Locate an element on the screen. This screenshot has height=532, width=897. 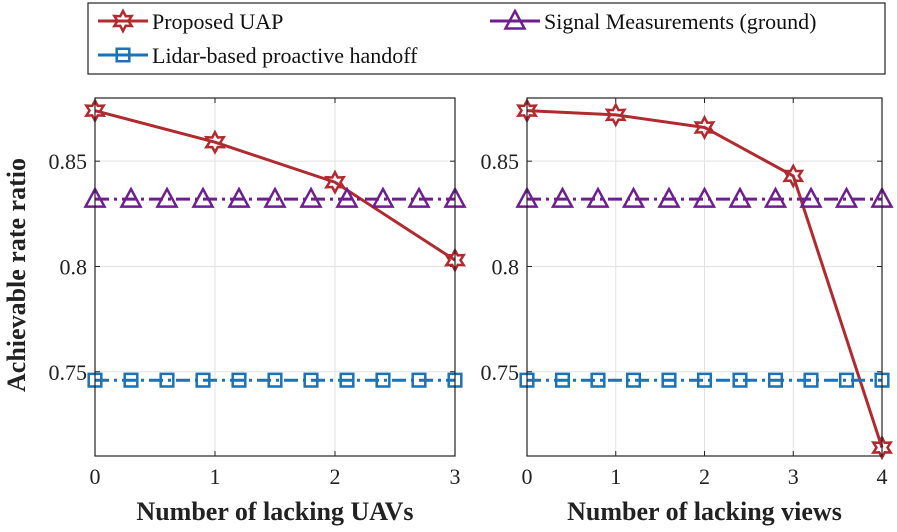
y-axis-label: Achievable rate ratio is located at coordinates (16, 275).